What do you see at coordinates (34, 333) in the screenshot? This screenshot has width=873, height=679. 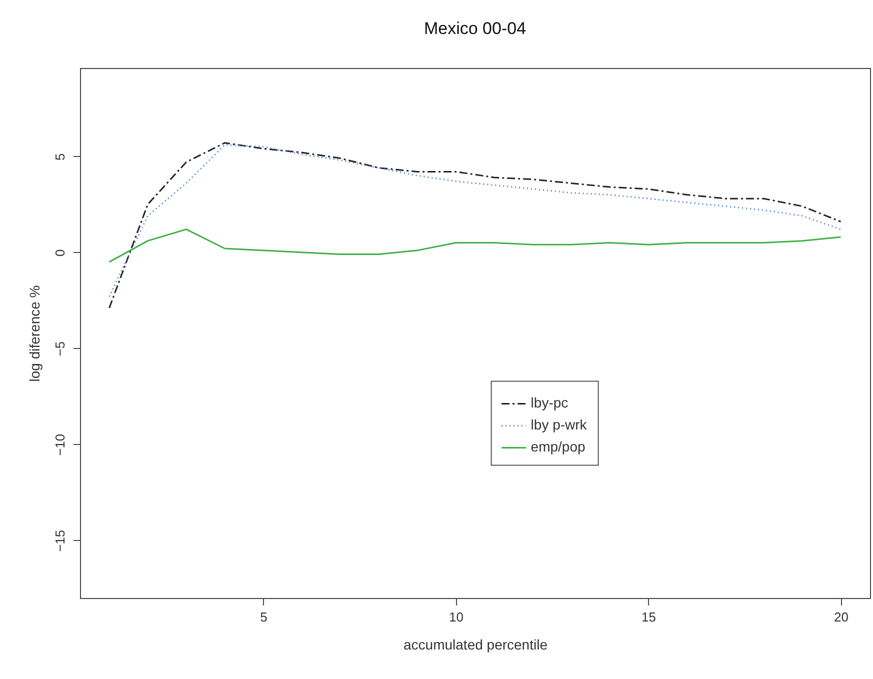 I see `y-axis-title: log diference %` at bounding box center [34, 333].